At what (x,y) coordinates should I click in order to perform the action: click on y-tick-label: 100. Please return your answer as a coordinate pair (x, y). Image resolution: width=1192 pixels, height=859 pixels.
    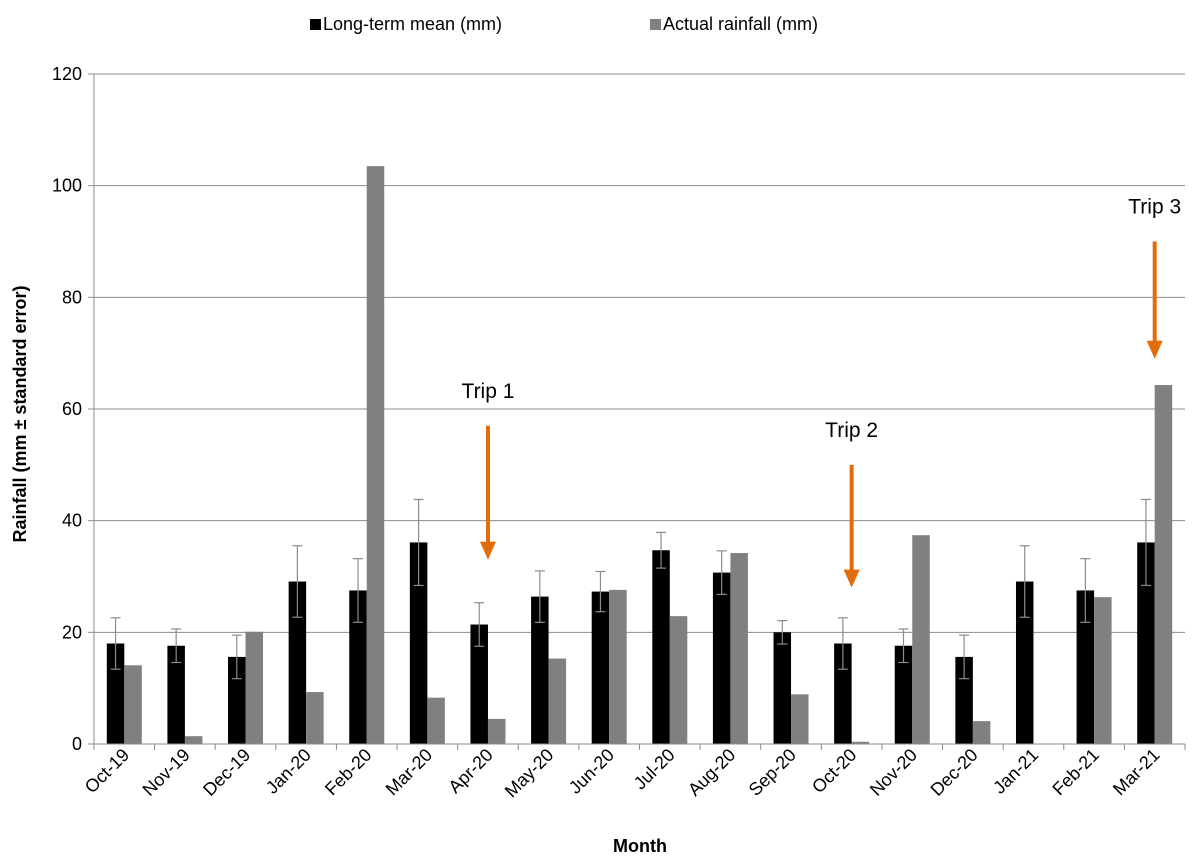
    Looking at the image, I should click on (67, 186).